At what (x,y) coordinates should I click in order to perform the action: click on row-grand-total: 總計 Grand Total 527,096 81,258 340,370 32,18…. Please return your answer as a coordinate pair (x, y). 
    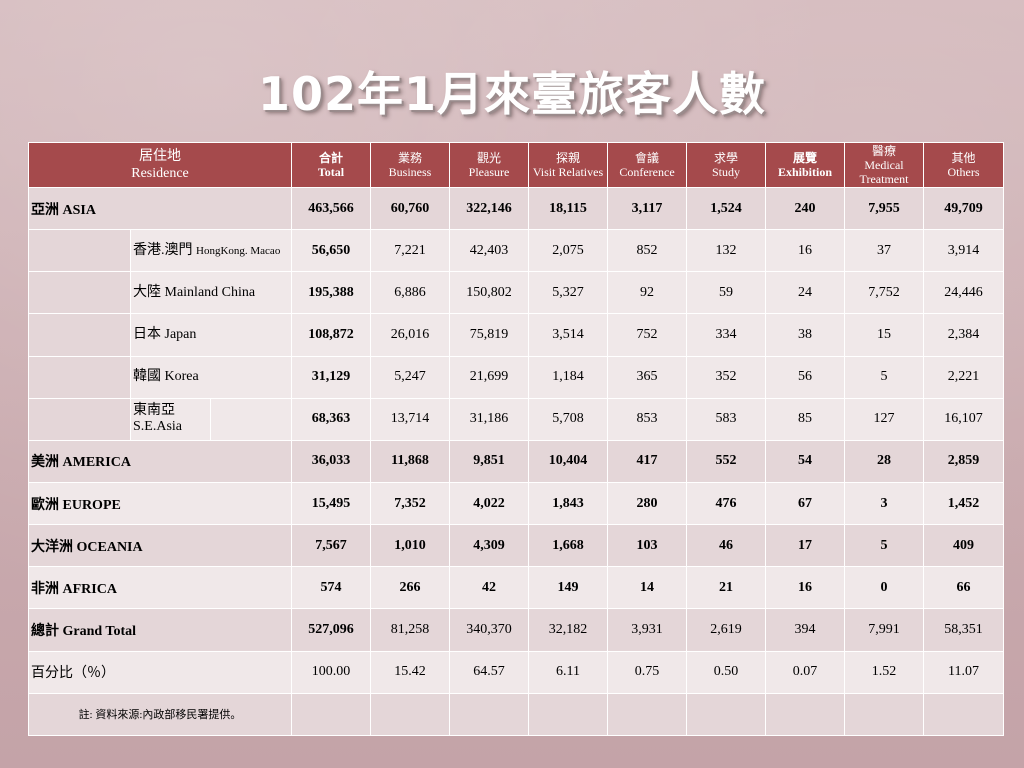
    Looking at the image, I should click on (516, 630).